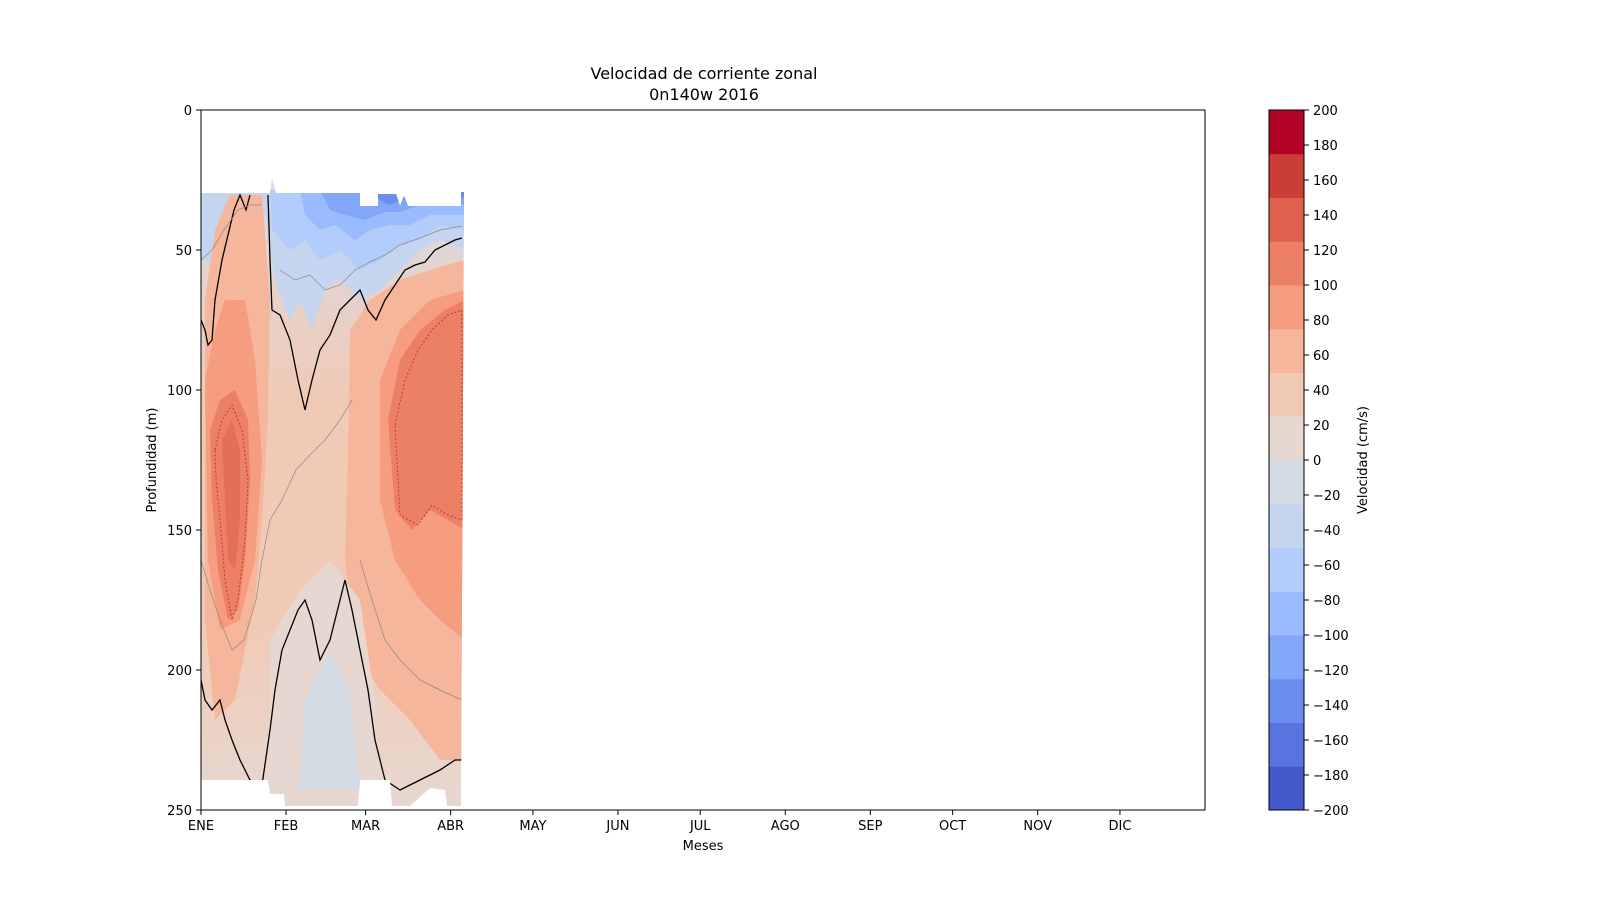 This screenshot has width=1600, height=900. What do you see at coordinates (1321, 426) in the screenshot?
I see `colorbar-tick-label: 20` at bounding box center [1321, 426].